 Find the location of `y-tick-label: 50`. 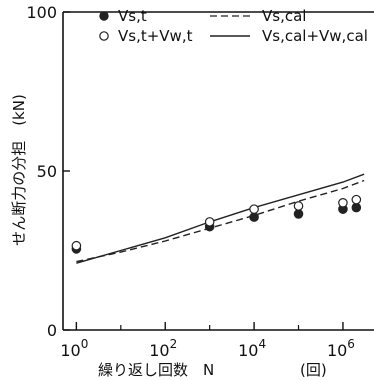

y-tick-label: 50 is located at coordinates (47, 171).